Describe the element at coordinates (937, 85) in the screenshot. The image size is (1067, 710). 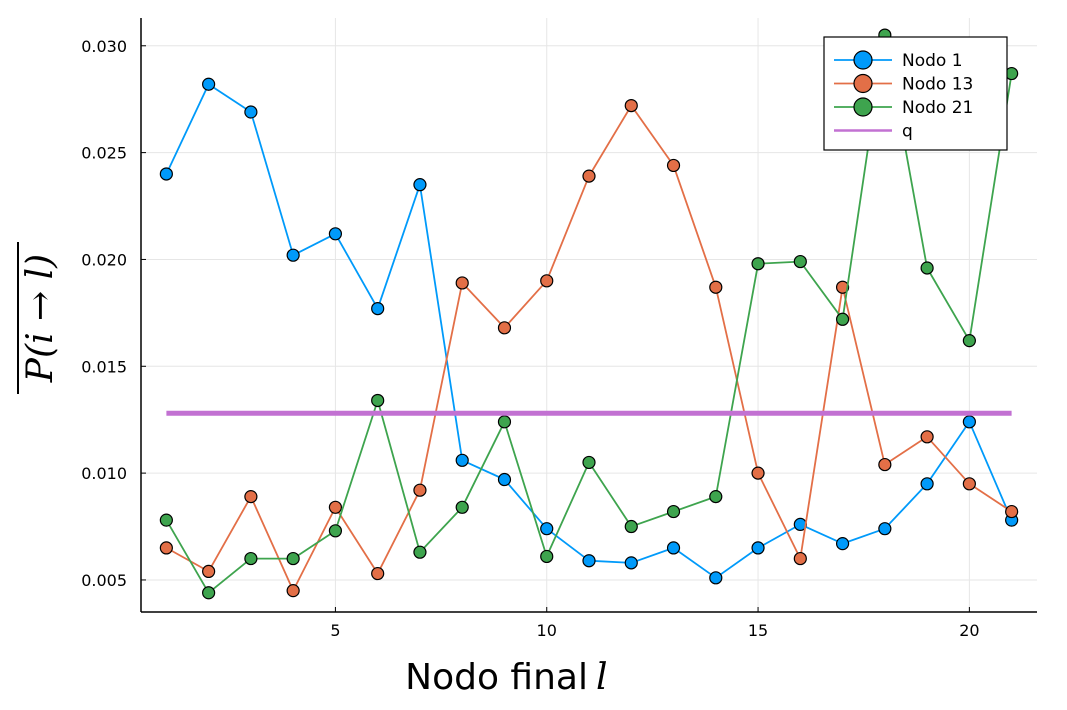
I see `legend-label: Nodo 13` at that location.